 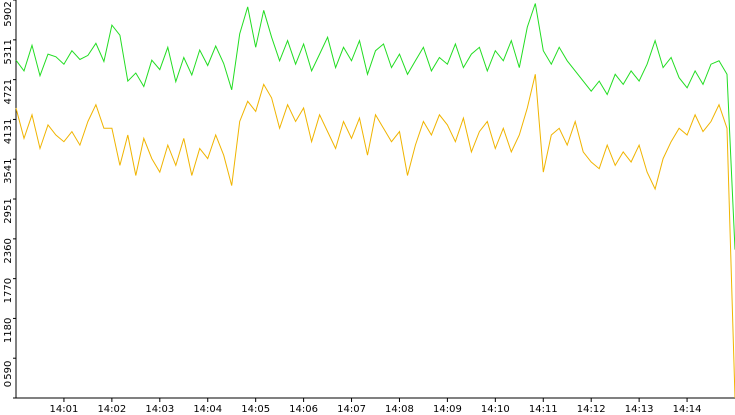 What do you see at coordinates (543, 409) in the screenshot?
I see `x-tick-label: 14:11` at bounding box center [543, 409].